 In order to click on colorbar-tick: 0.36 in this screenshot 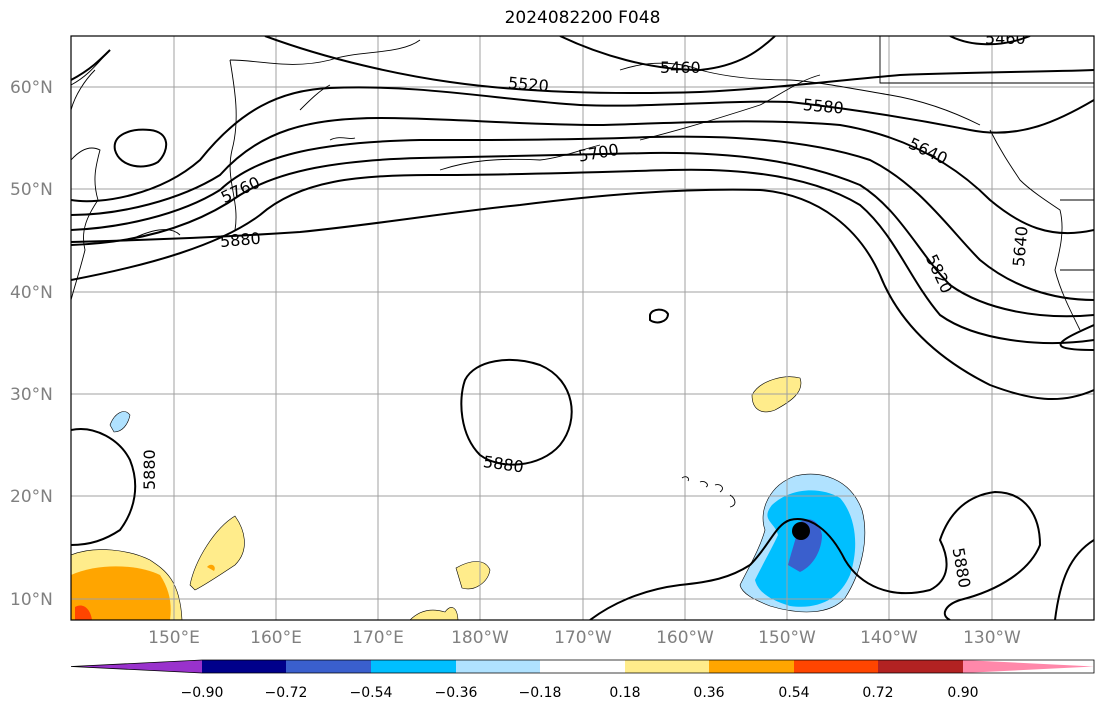, I will do `click(708, 693)`.